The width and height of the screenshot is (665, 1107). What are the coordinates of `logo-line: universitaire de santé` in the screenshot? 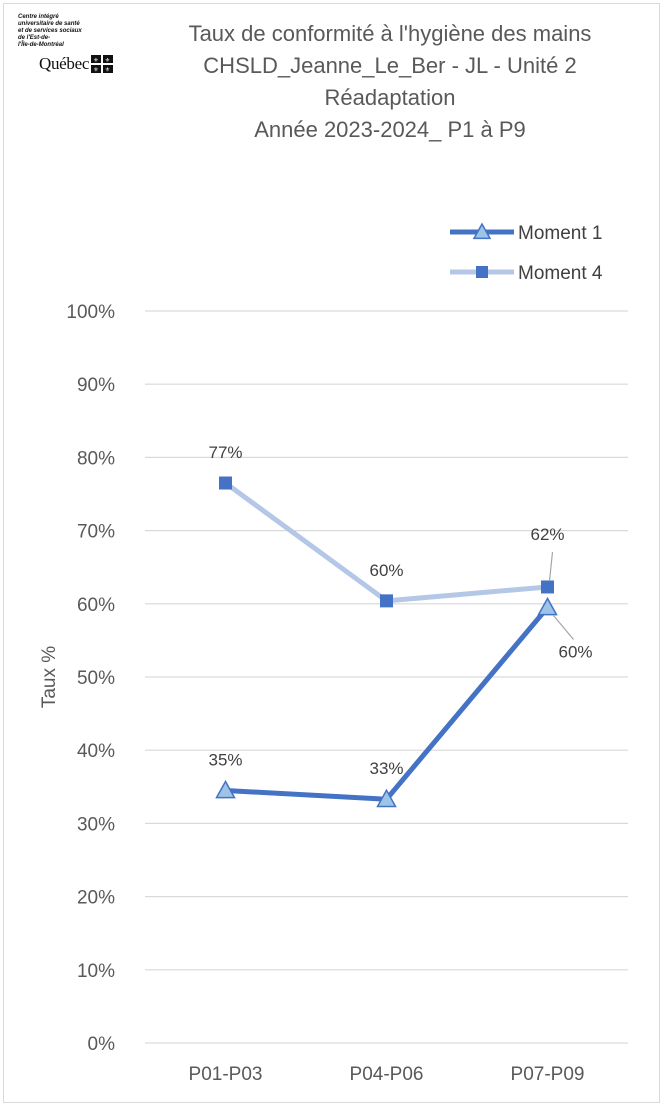 It's located at (49, 24).